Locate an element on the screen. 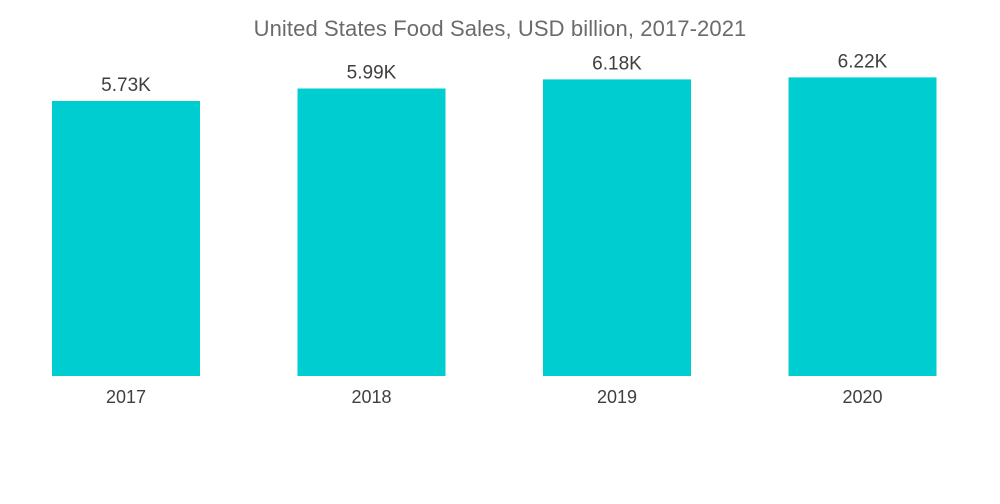  x-tick-label-2017: 2017 is located at coordinates (126, 397).